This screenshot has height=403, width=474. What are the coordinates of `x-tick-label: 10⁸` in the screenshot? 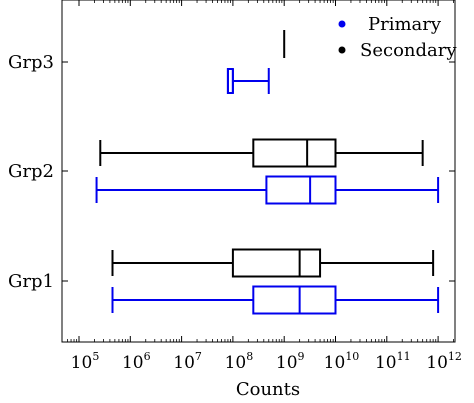 It's located at (239, 361).